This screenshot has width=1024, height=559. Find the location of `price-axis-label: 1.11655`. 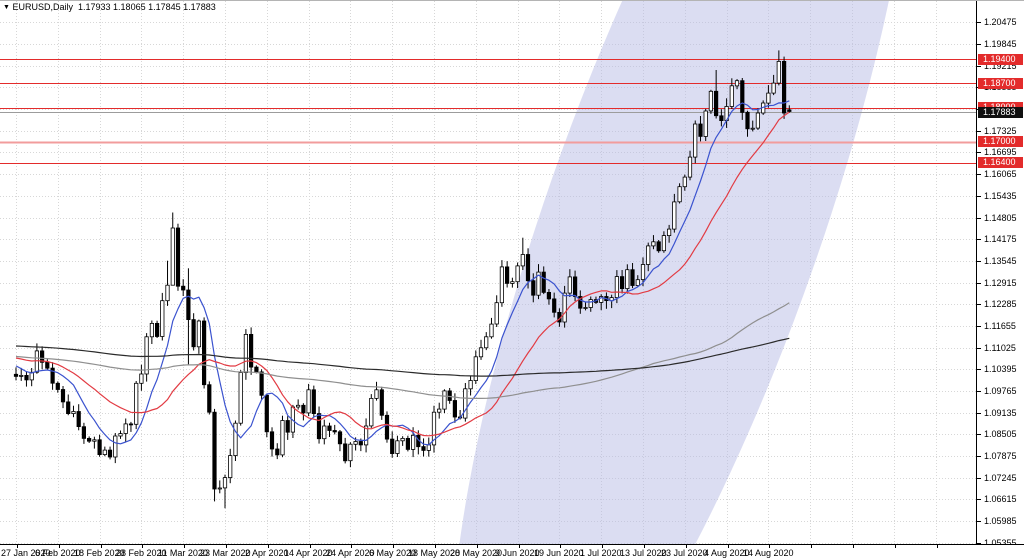

price-axis-label: 1.11655 is located at coordinates (1000, 326).